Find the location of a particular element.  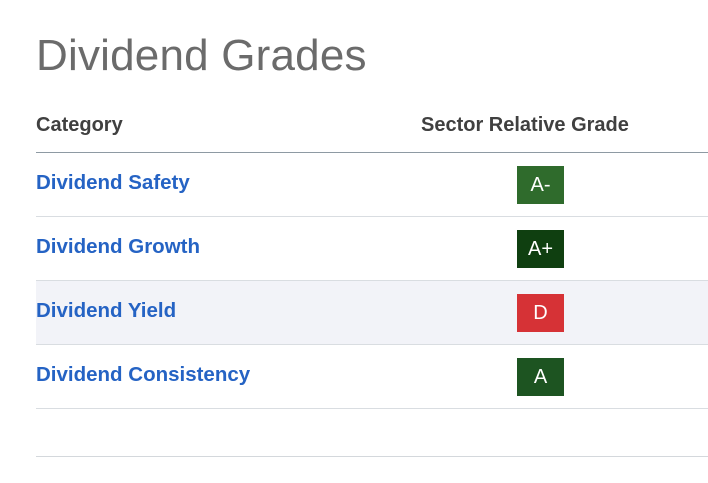

grade-badge: A- is located at coordinates (540, 185).